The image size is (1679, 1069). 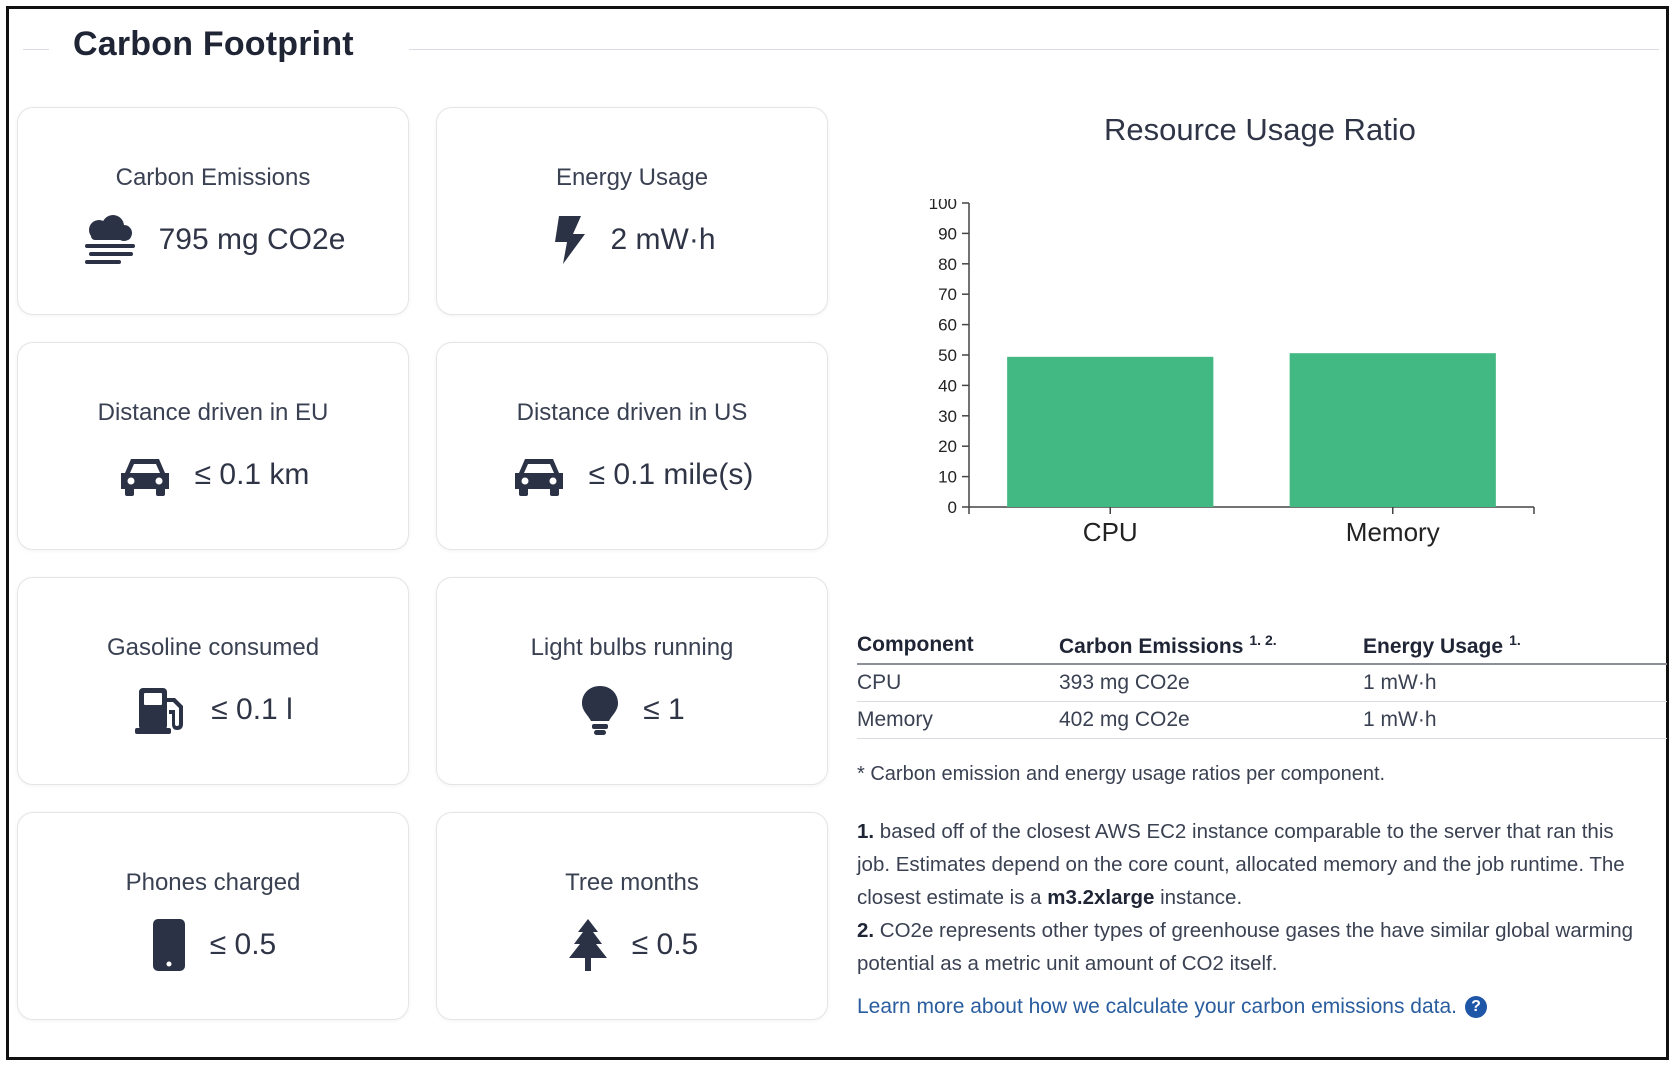 I want to click on card-light-bulbs: Light bulbs running ≤ 1, so click(x=632, y=681).